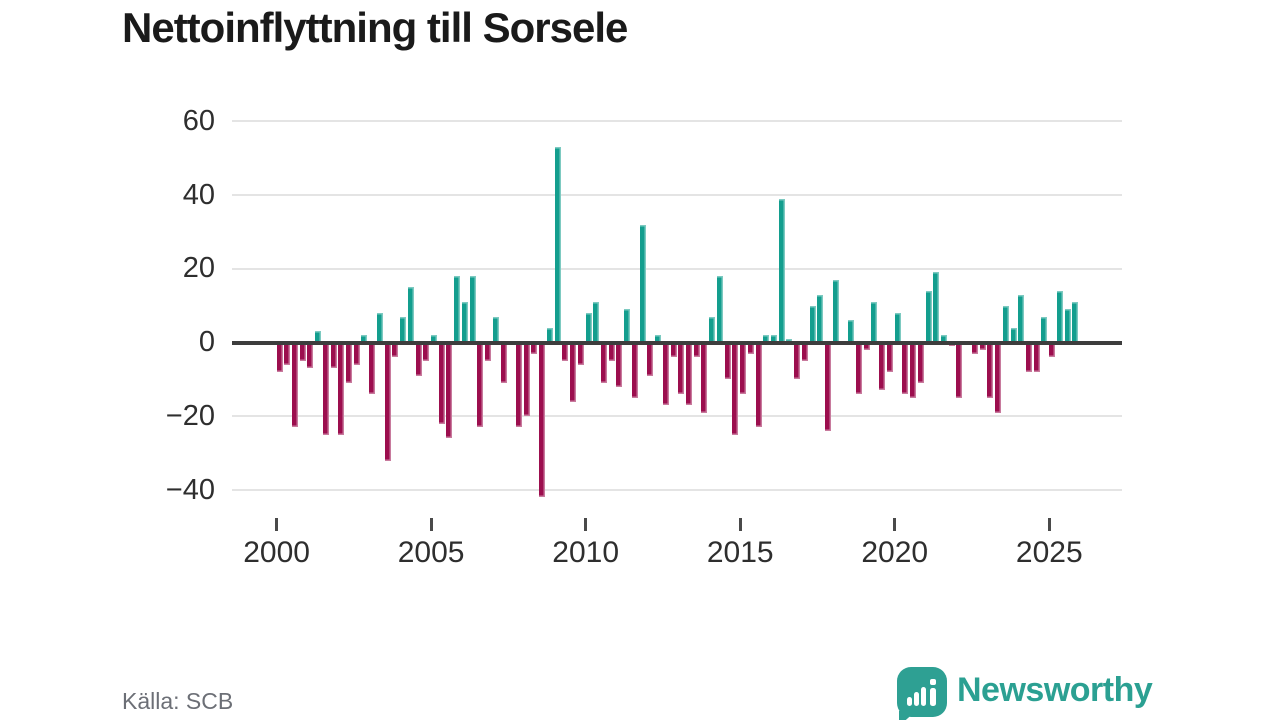 The height and width of the screenshot is (720, 1280). I want to click on bar-2018Q1, so click(835, 311).